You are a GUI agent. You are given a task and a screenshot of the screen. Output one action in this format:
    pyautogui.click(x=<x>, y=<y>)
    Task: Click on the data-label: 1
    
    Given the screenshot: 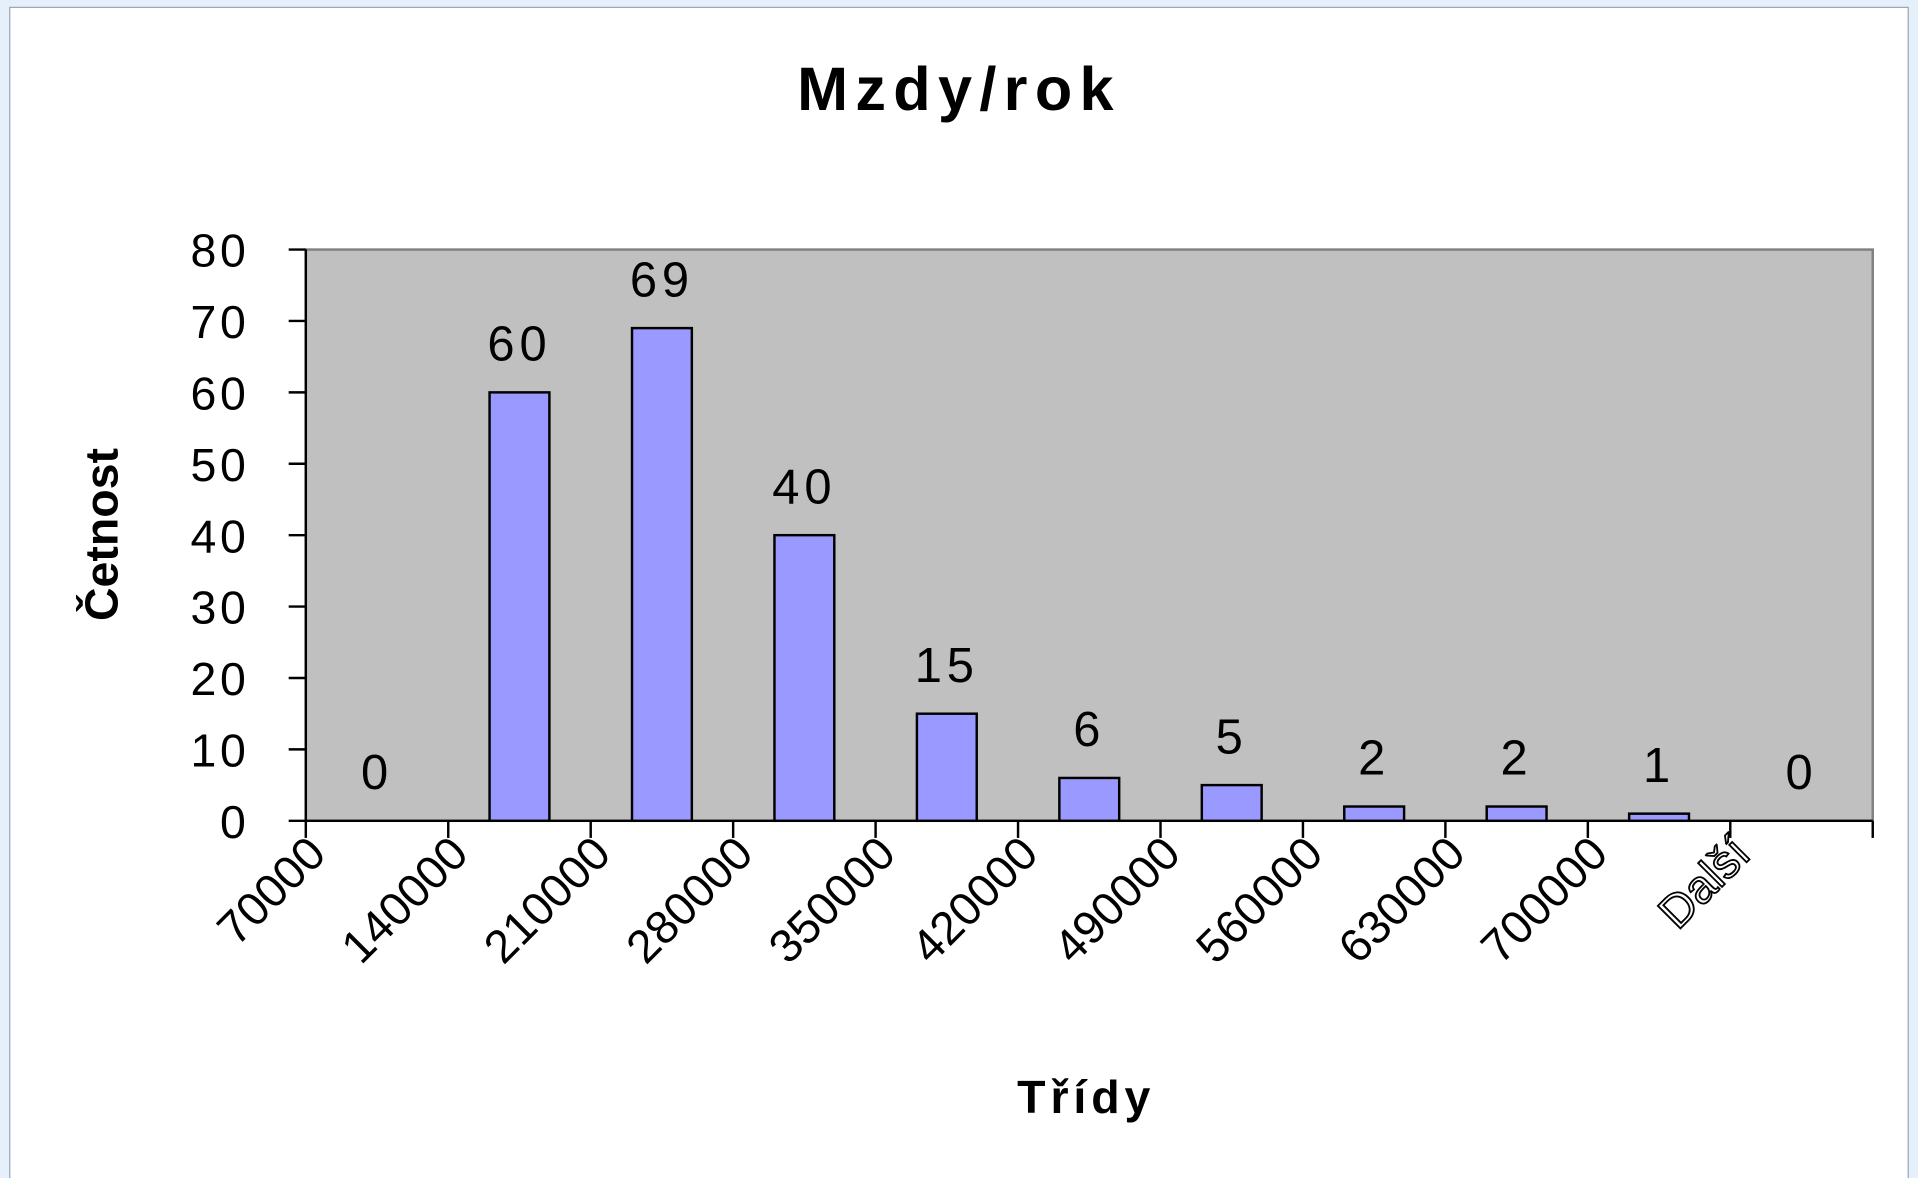 What is the action you would take?
    pyautogui.click(x=1659, y=766)
    